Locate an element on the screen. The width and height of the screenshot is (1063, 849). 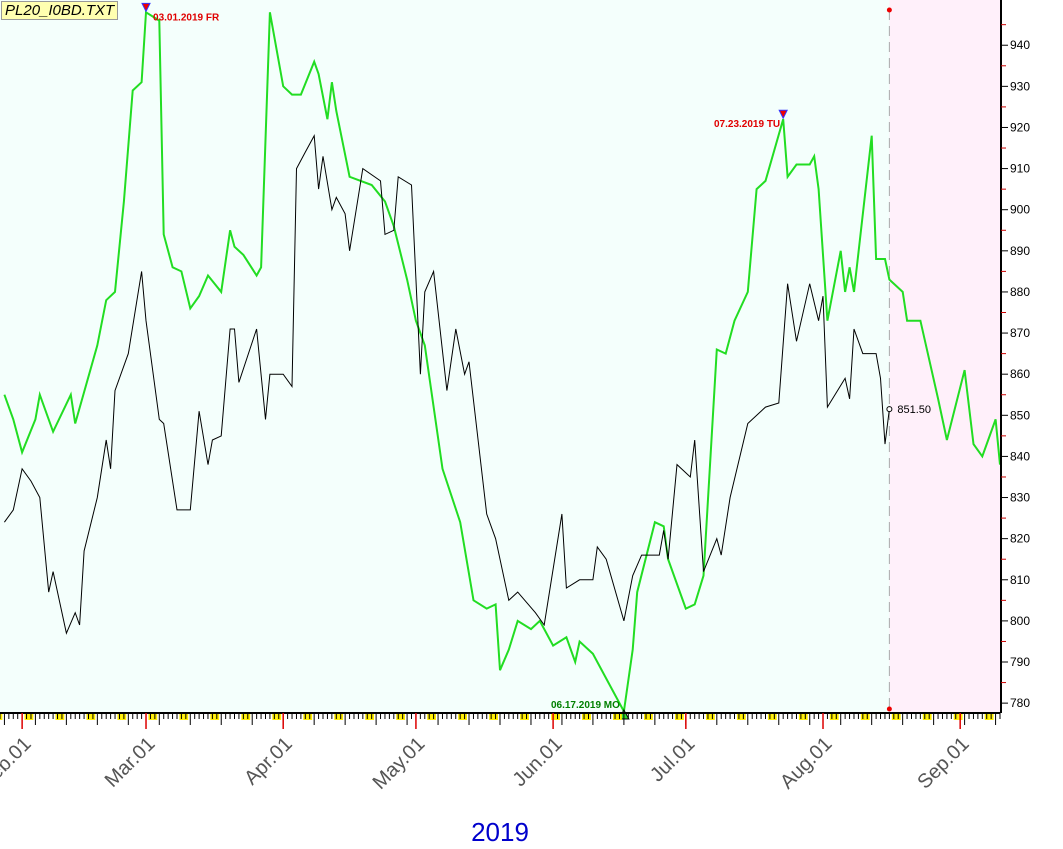
weekend-marker is located at coordinates (1, 717).